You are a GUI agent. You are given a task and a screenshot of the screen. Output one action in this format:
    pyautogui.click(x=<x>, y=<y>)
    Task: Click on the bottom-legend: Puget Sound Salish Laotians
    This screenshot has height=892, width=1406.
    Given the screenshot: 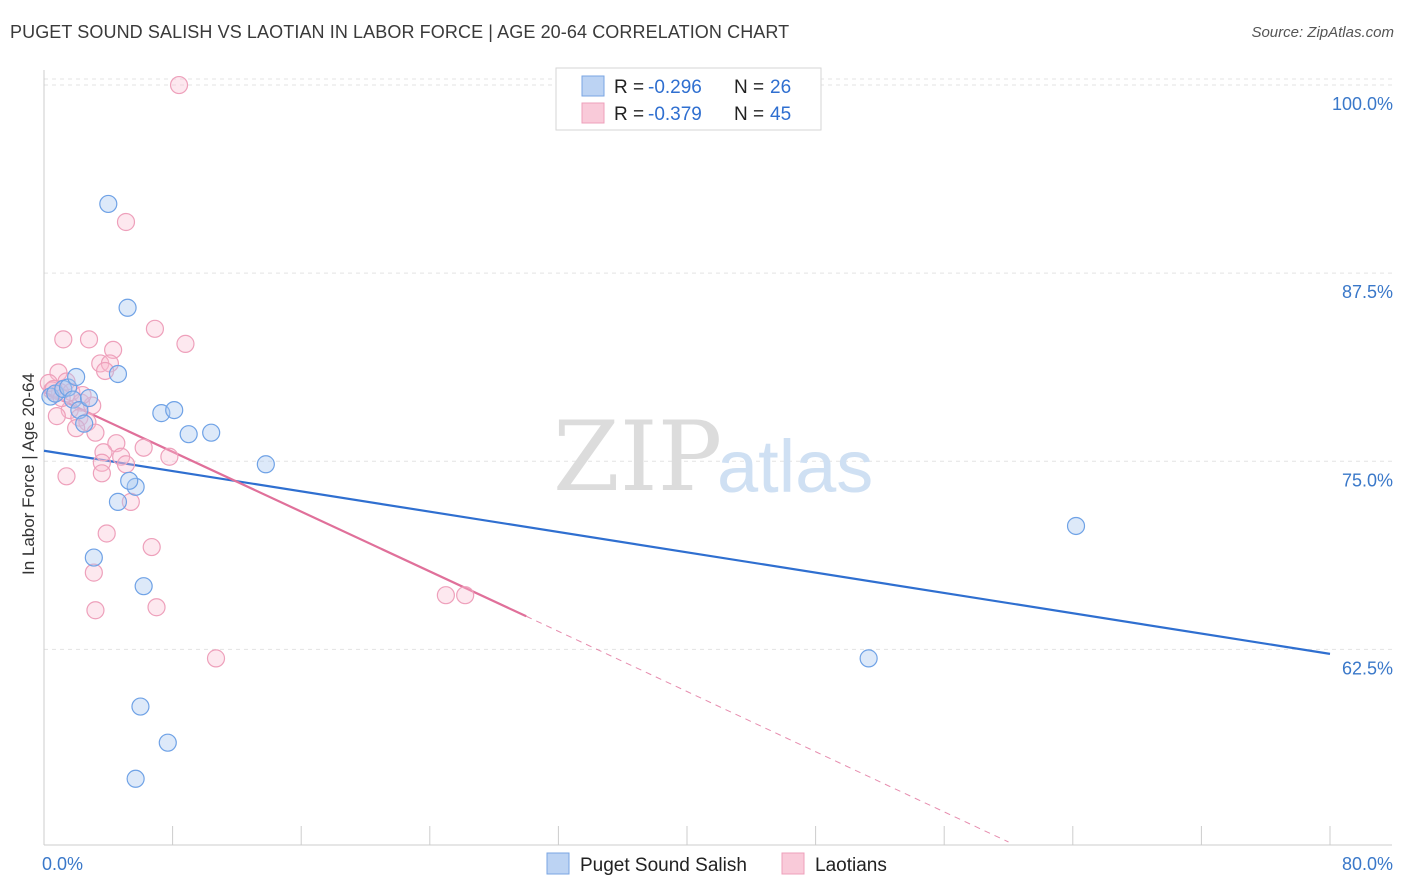 What is the action you would take?
    pyautogui.click(x=716, y=864)
    